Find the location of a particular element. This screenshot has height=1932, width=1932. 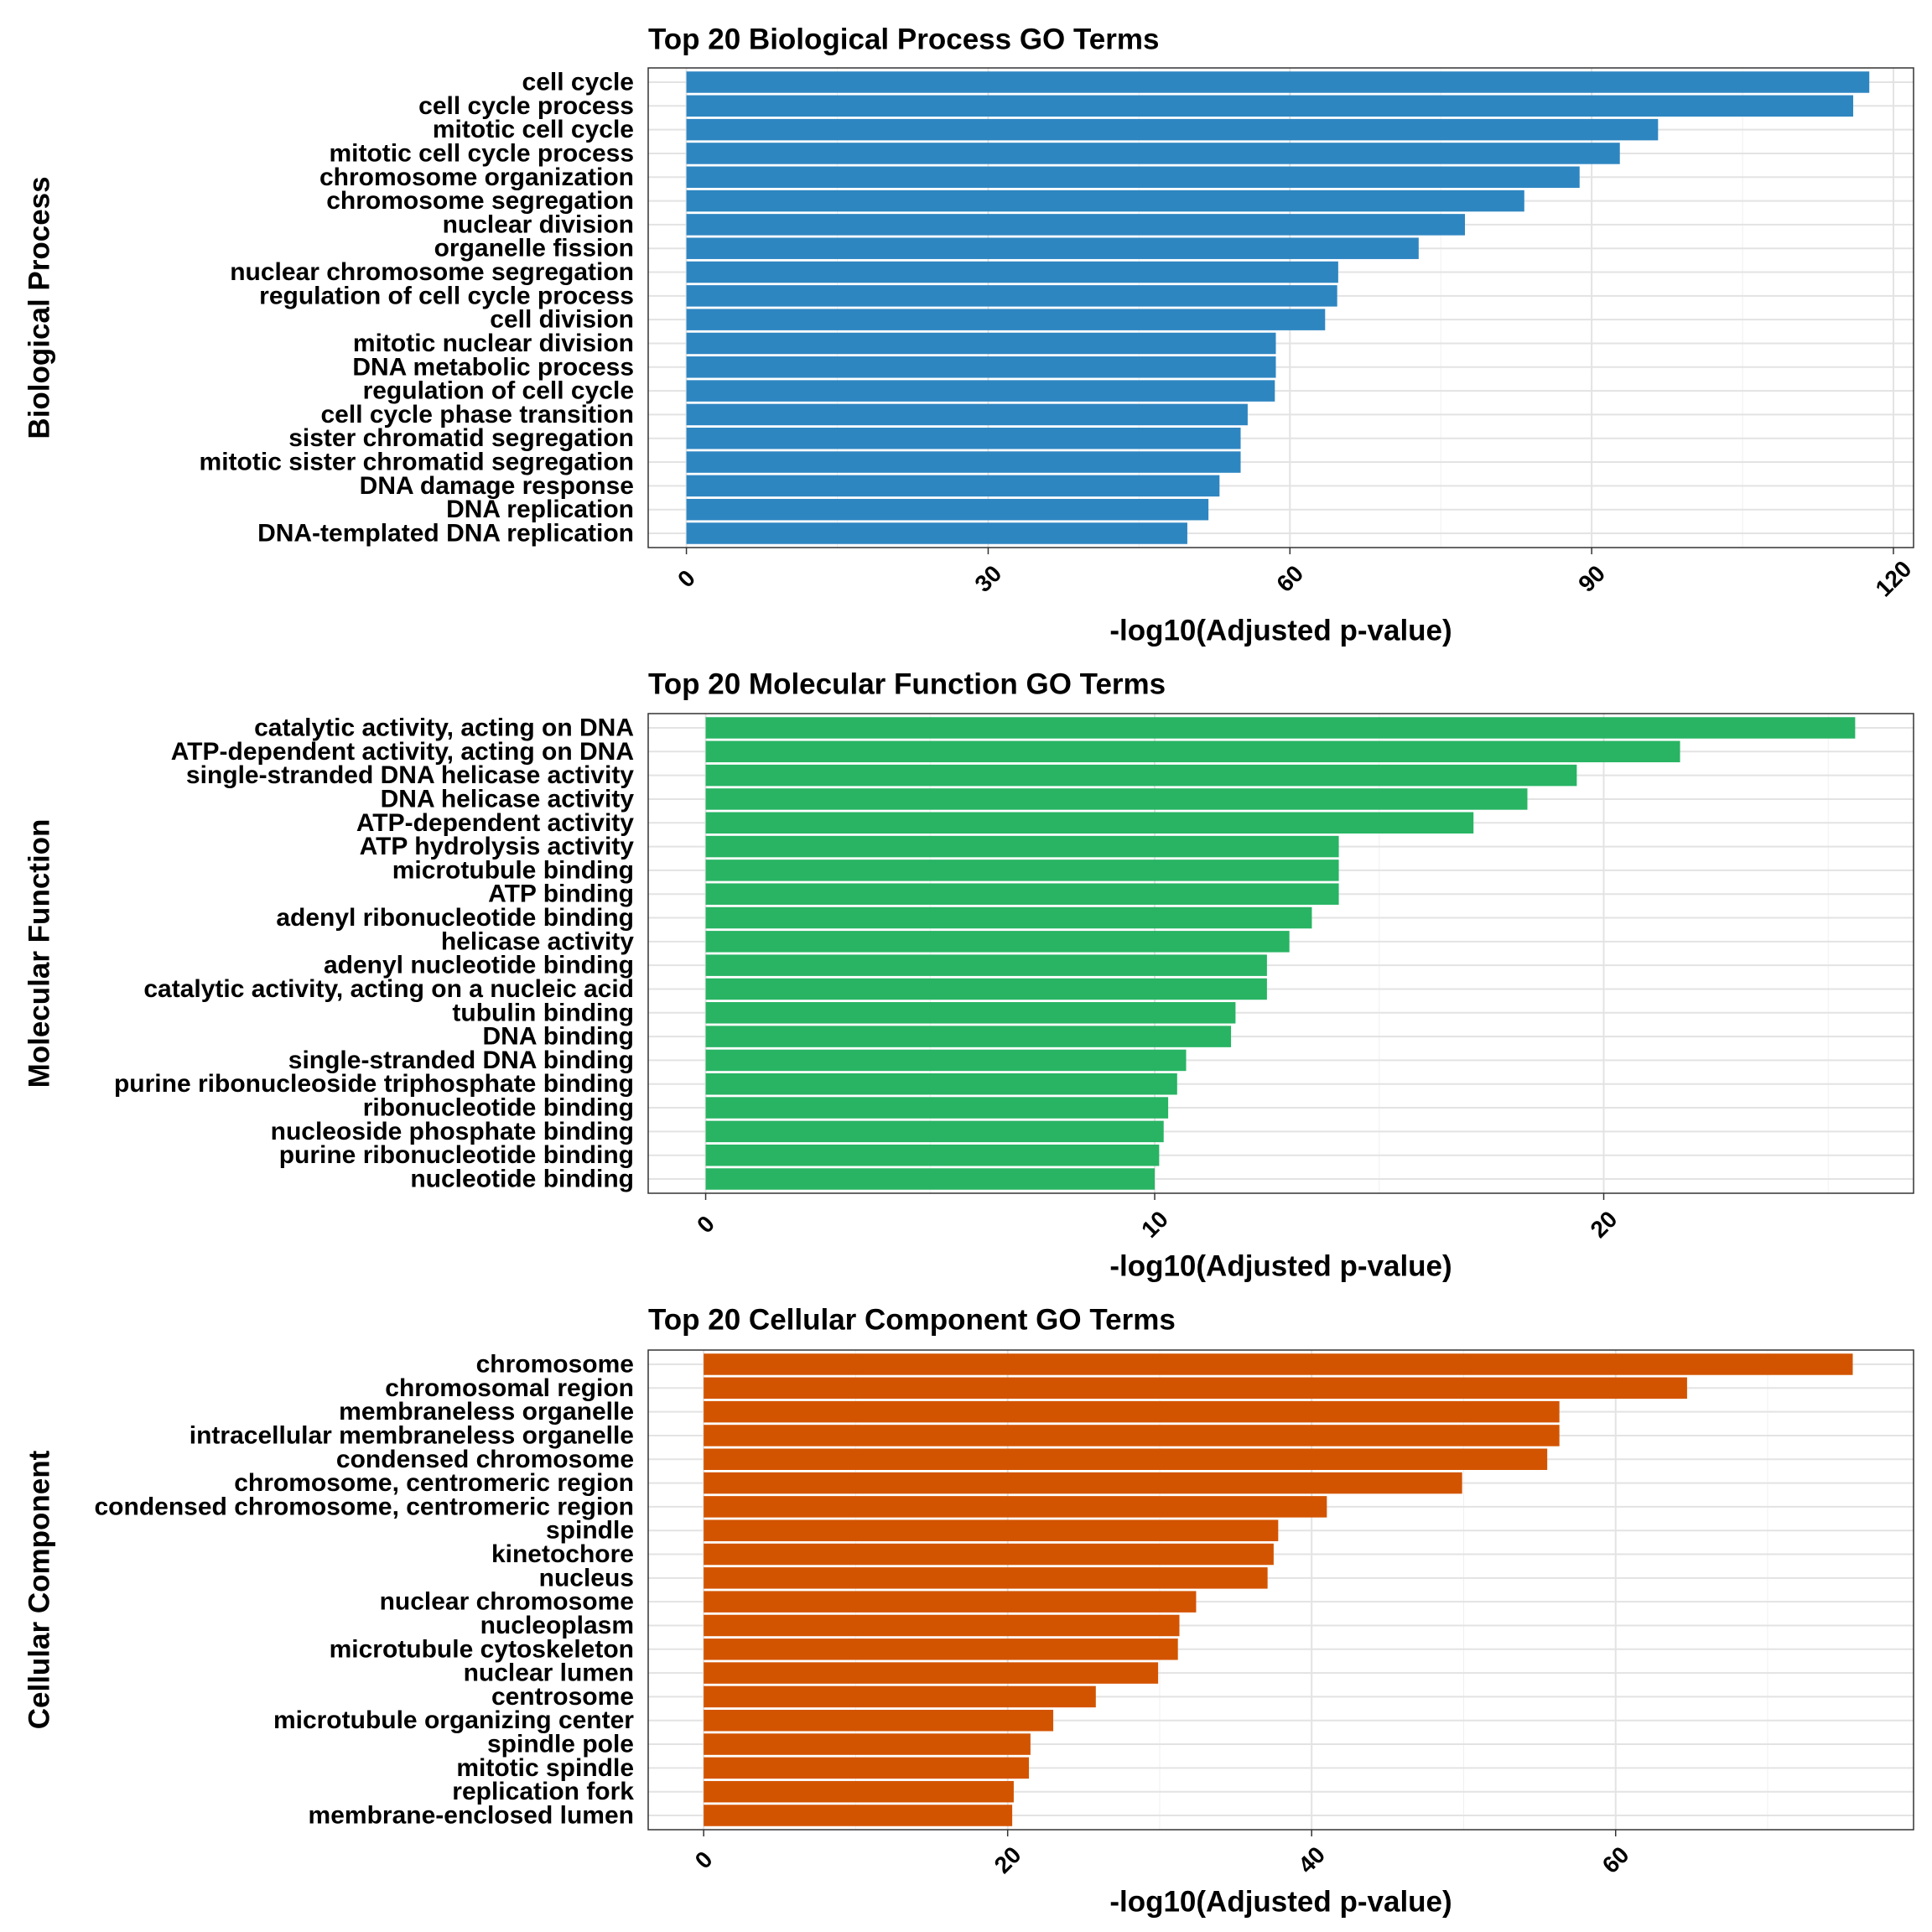

category-label: spindle is located at coordinates (590, 1531).